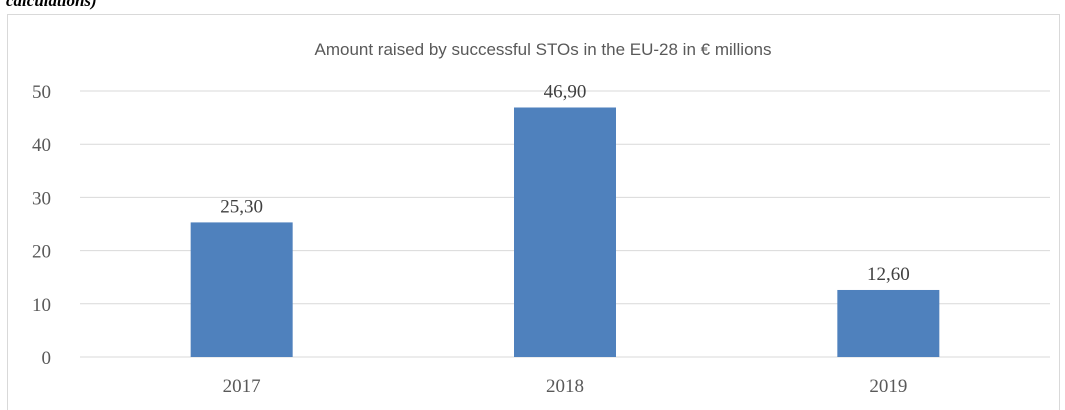 Image resolution: width=1065 pixels, height=410 pixels. Describe the element at coordinates (41, 305) in the screenshot. I see `y-tick-label: 10` at that location.